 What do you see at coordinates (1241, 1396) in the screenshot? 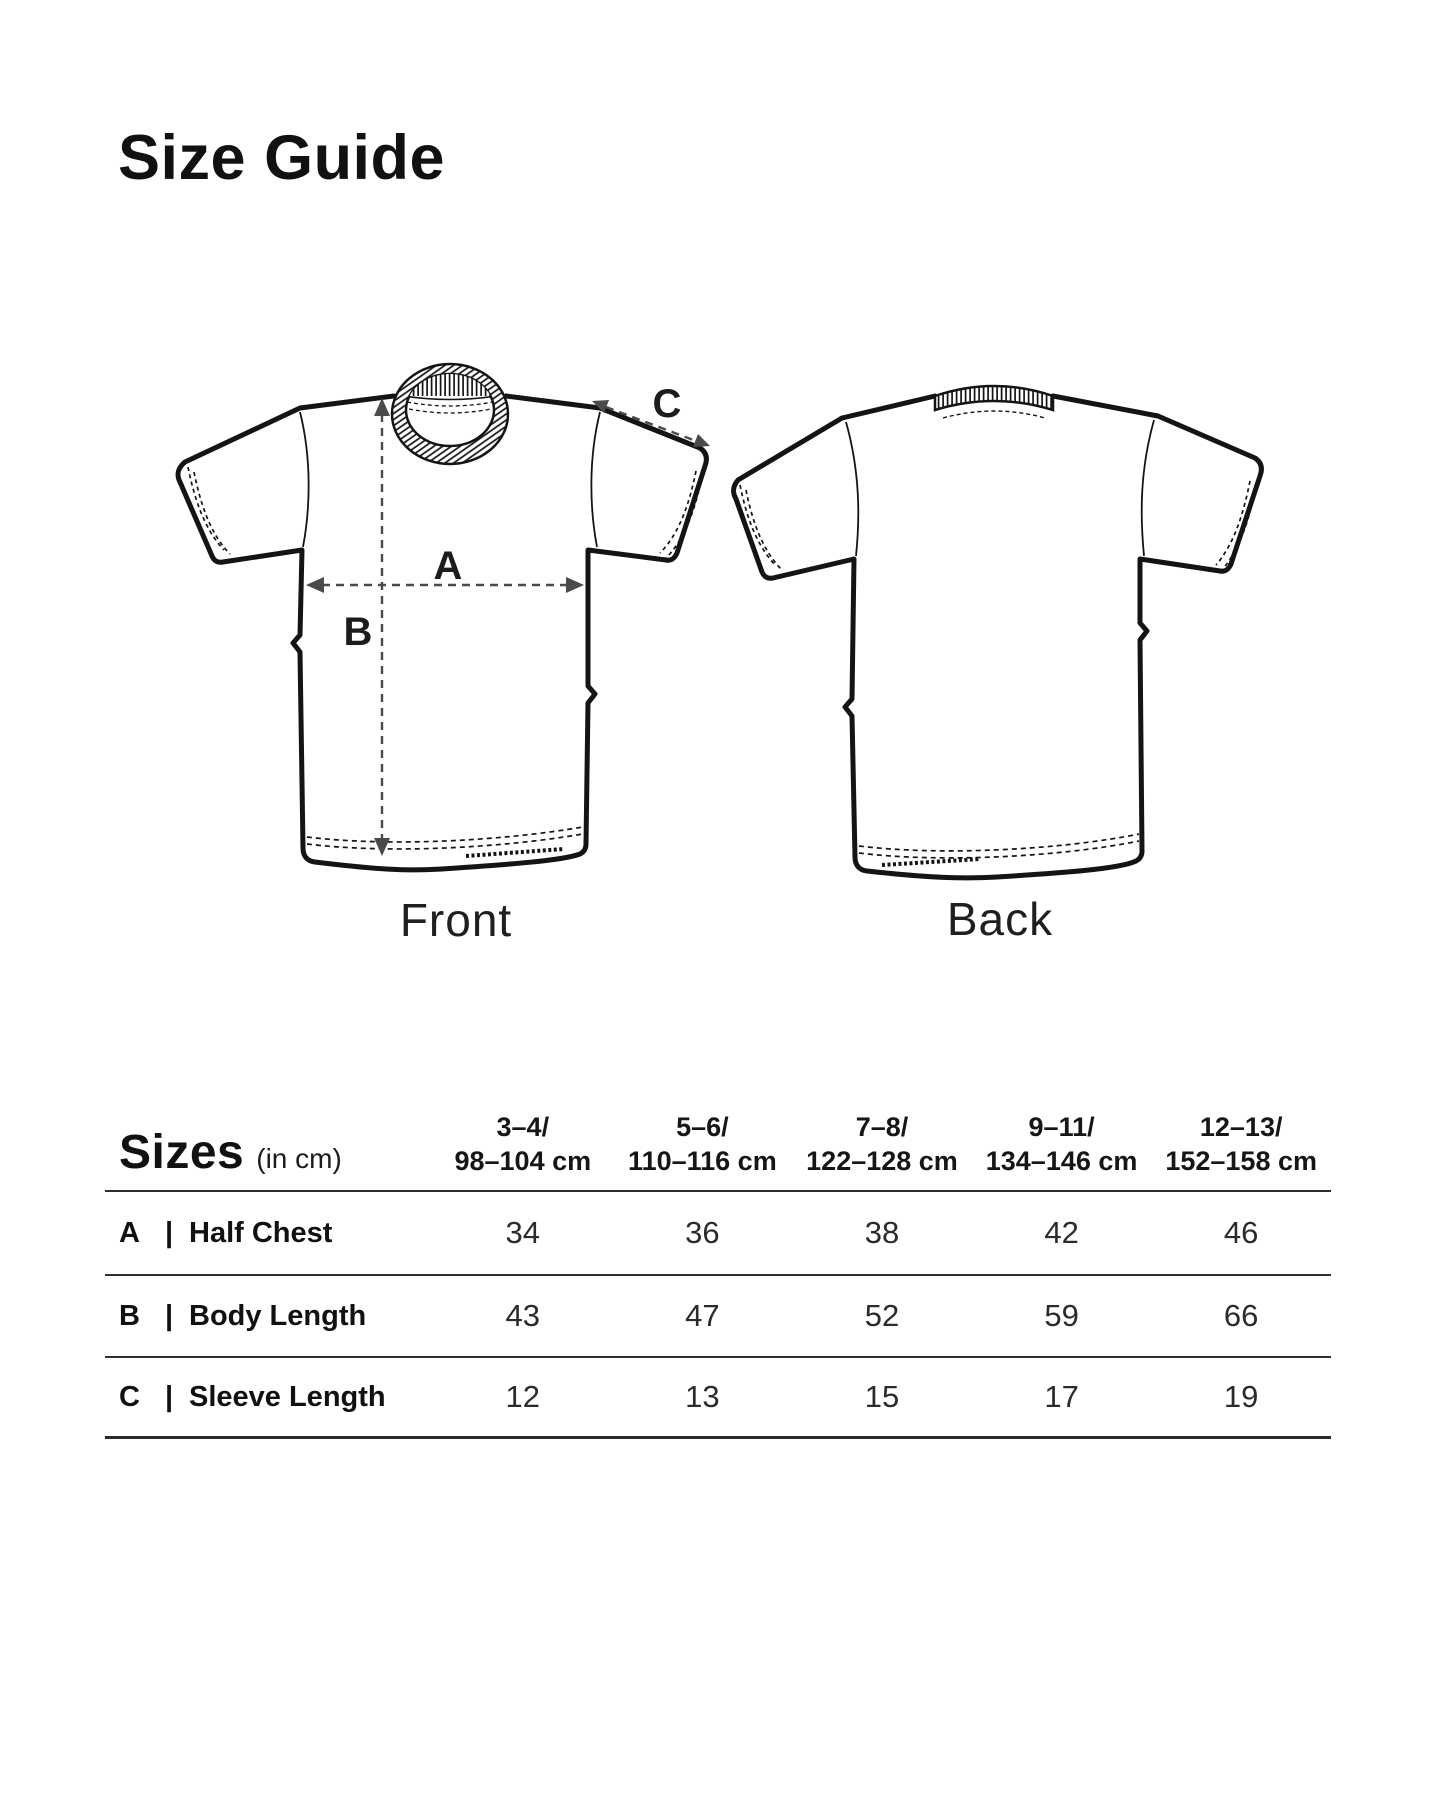
I see `sleeve-length-size-5: 19` at bounding box center [1241, 1396].